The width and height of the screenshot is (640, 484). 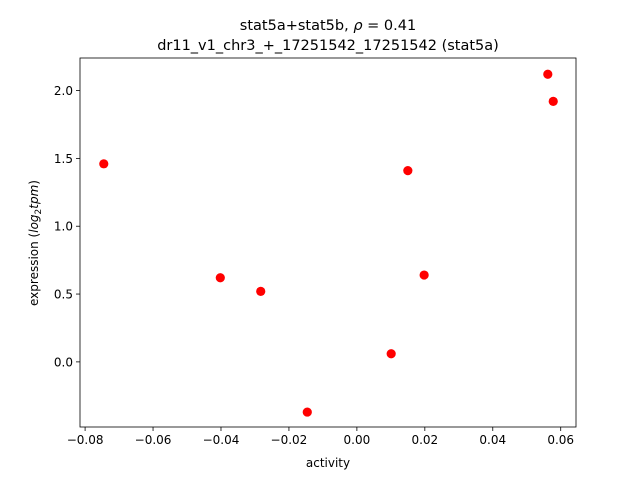 What do you see at coordinates (357, 440) in the screenshot?
I see `x-tick-label: 0.00` at bounding box center [357, 440].